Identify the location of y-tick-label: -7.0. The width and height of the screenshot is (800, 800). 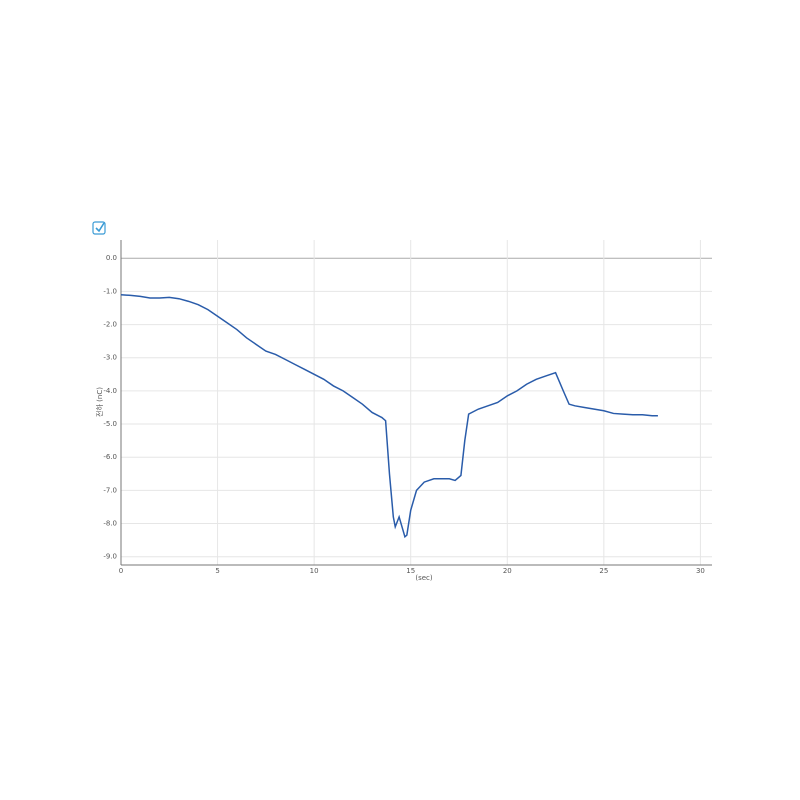
(110, 490).